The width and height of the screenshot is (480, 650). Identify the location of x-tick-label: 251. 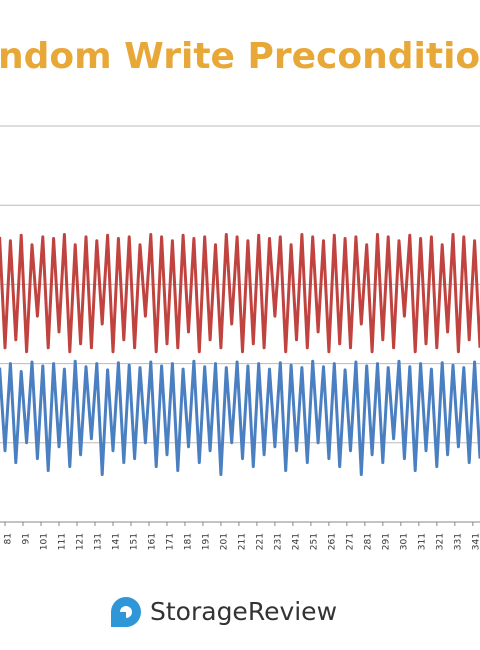
(314, 541).